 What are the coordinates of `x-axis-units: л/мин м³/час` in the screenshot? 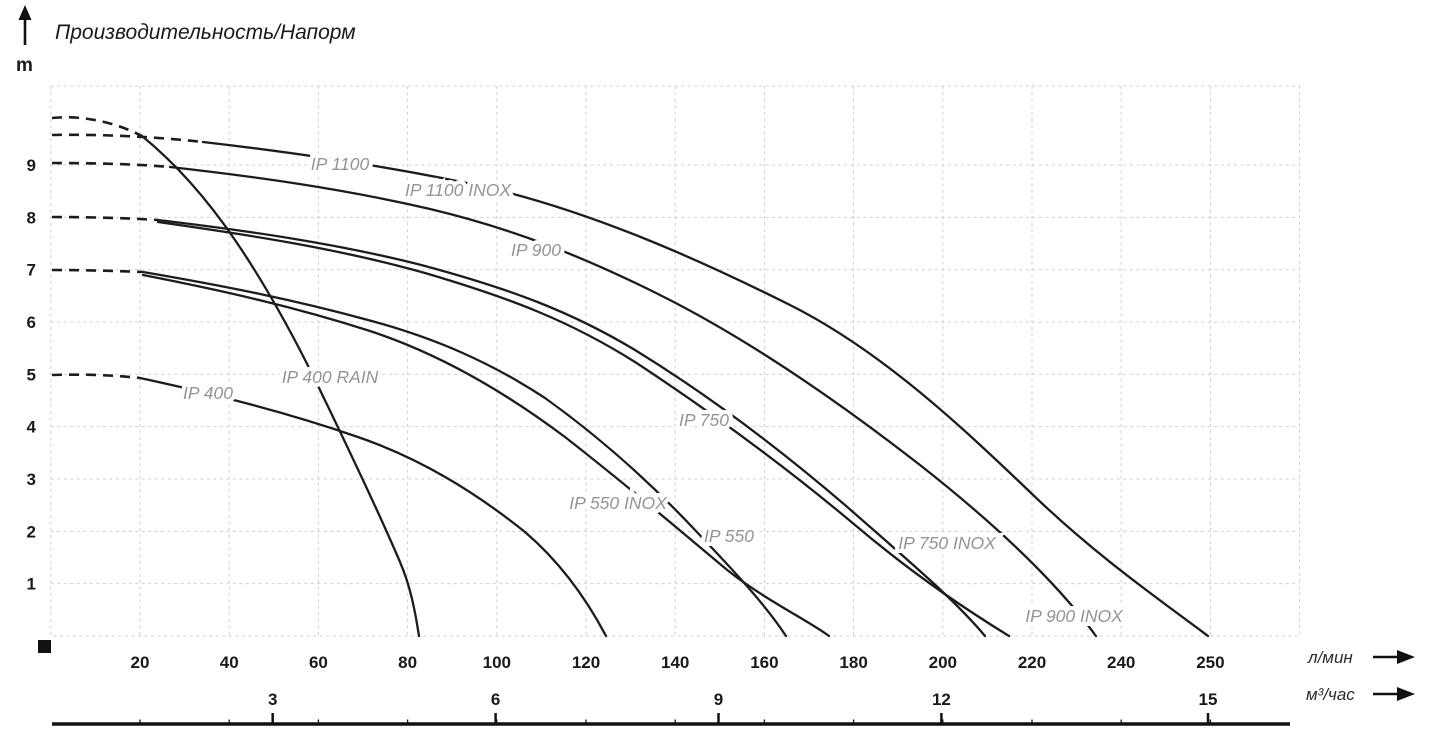 It's located at (1360, 676).